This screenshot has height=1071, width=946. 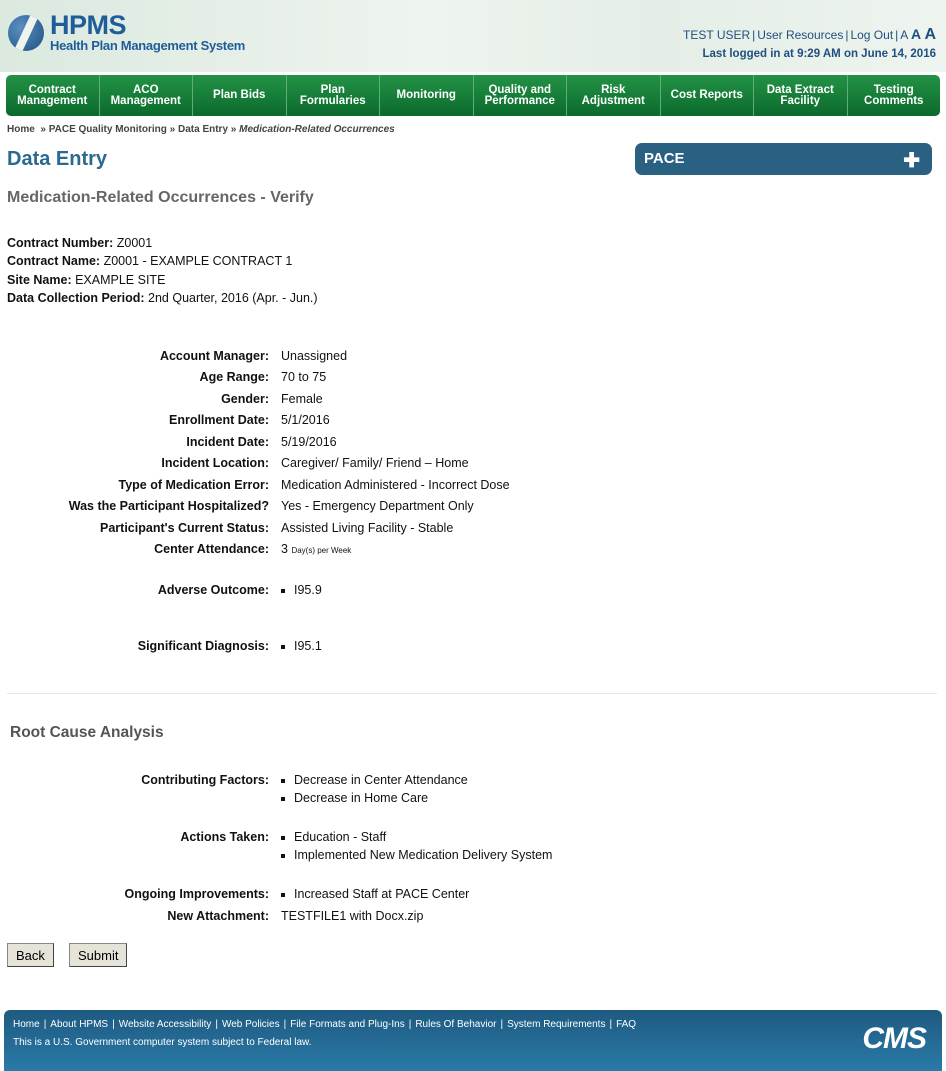 I want to click on footer-accessibility: Website Accessibility, so click(x=165, y=1024).